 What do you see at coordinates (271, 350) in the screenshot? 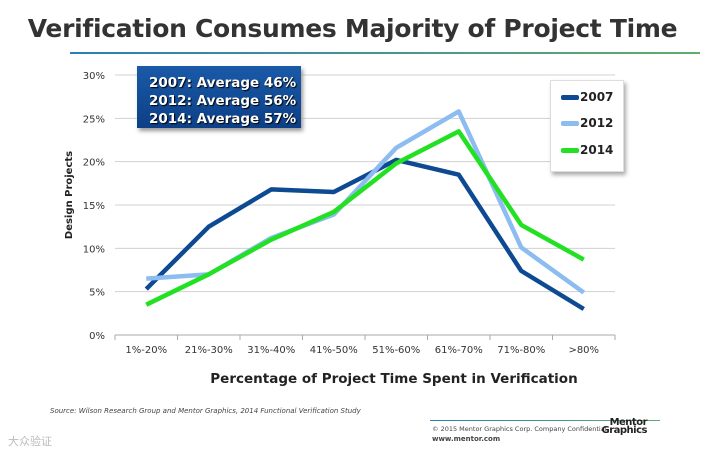
I see `x-tick-label: 31%-40%` at bounding box center [271, 350].